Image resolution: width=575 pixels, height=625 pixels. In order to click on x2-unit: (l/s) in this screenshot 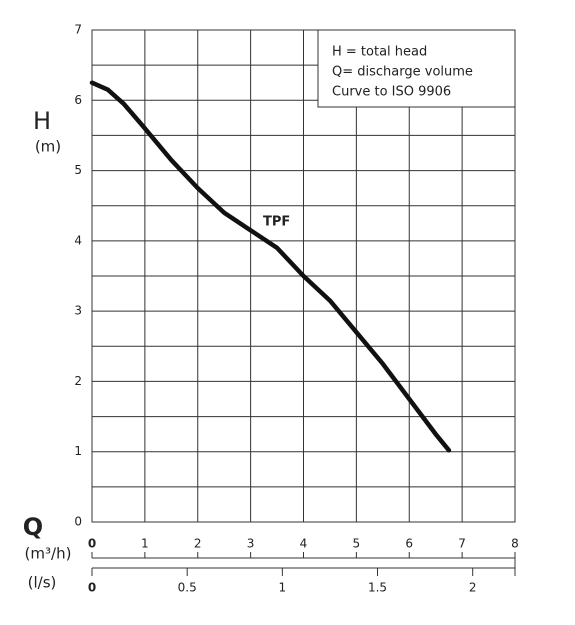, I will do `click(42, 583)`.